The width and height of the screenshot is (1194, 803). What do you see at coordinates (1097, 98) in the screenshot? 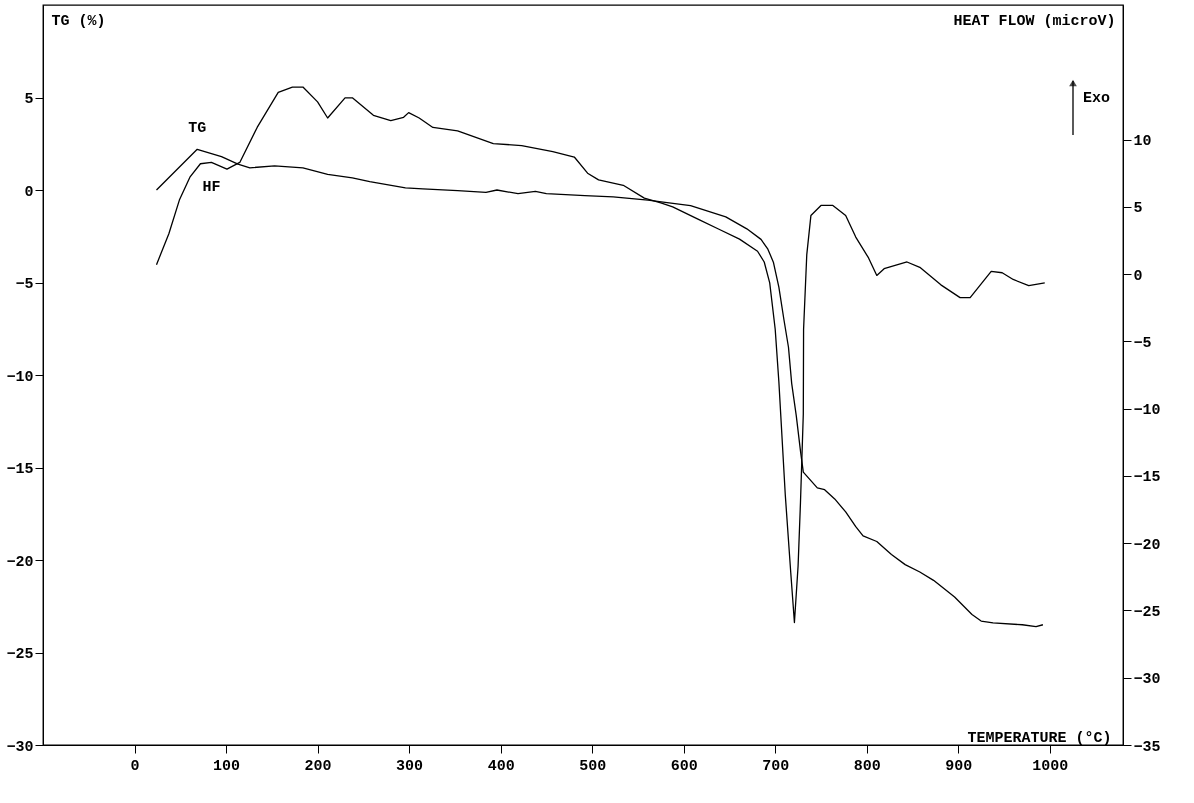
I see `annotation: Exo` at bounding box center [1097, 98].